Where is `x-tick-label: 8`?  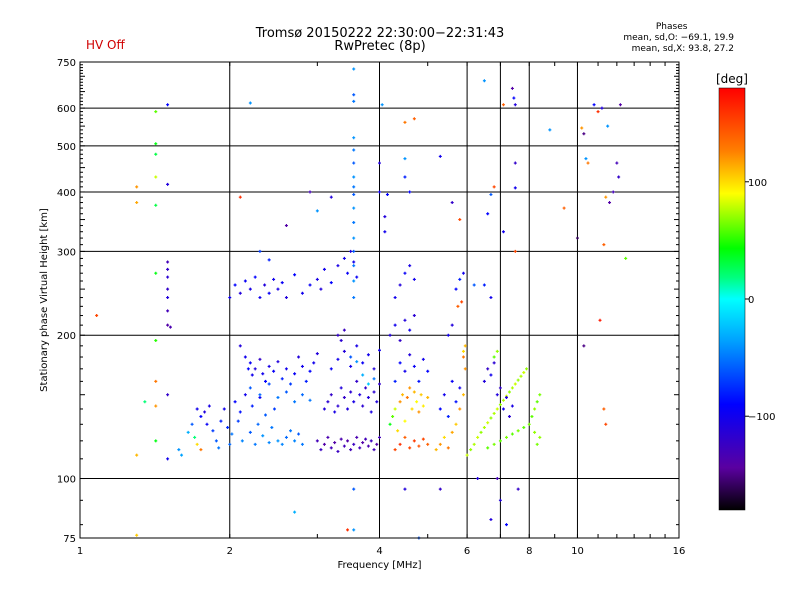
x-tick-label: 8 is located at coordinates (529, 551).